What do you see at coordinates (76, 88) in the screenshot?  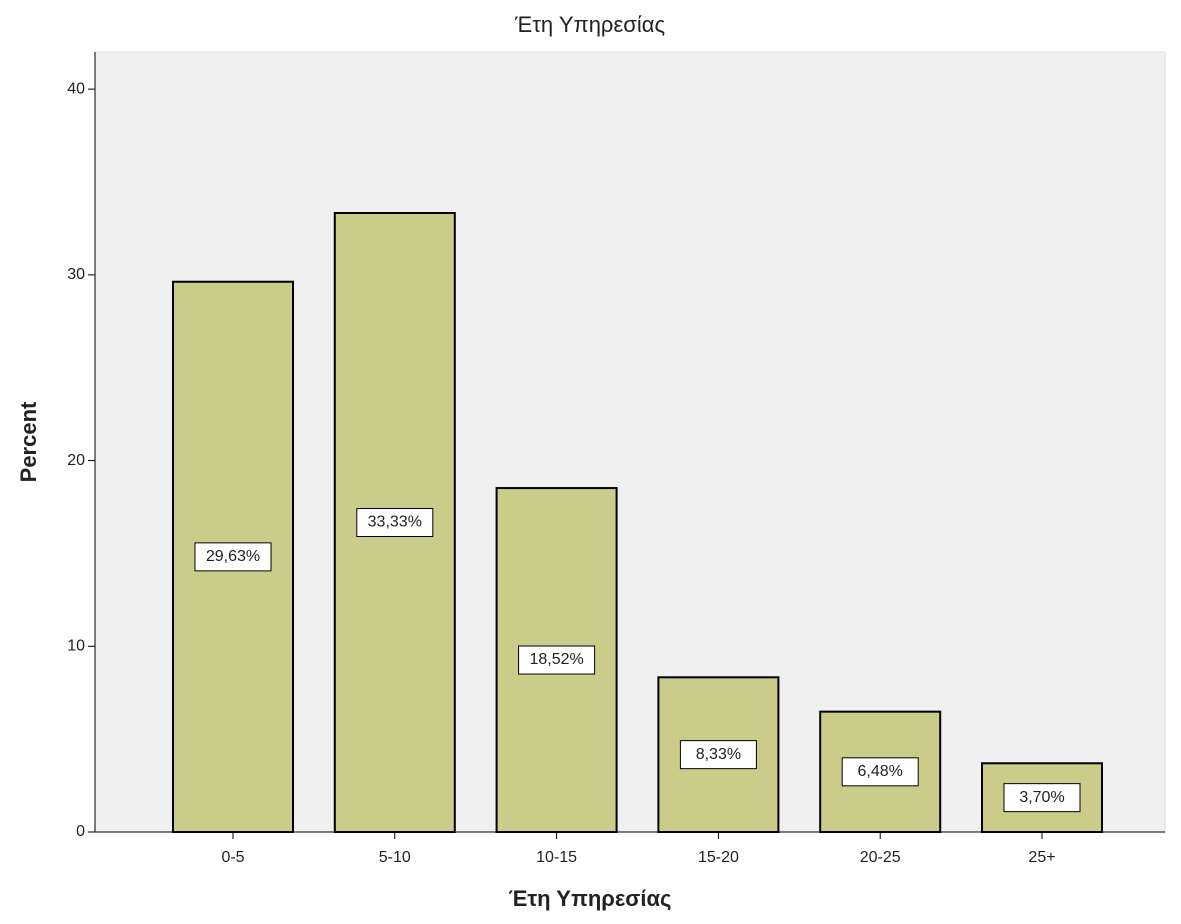 I see `y-tick-label: 40` at bounding box center [76, 88].